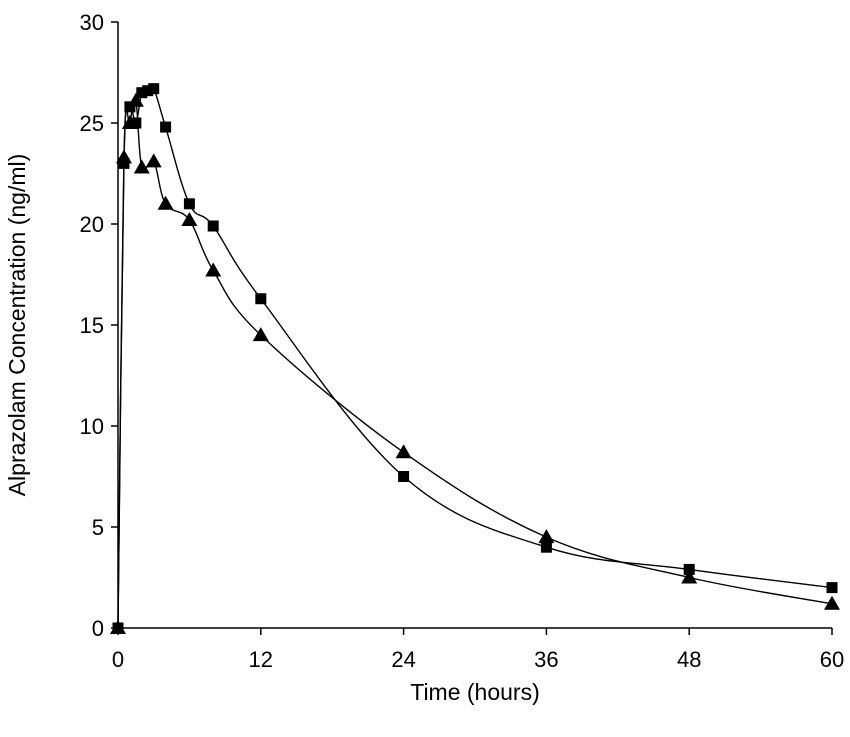 Image resolution: width=850 pixels, height=737 pixels. I want to click on x-ticks: 0 12 24 36 48 60, so click(478, 650).